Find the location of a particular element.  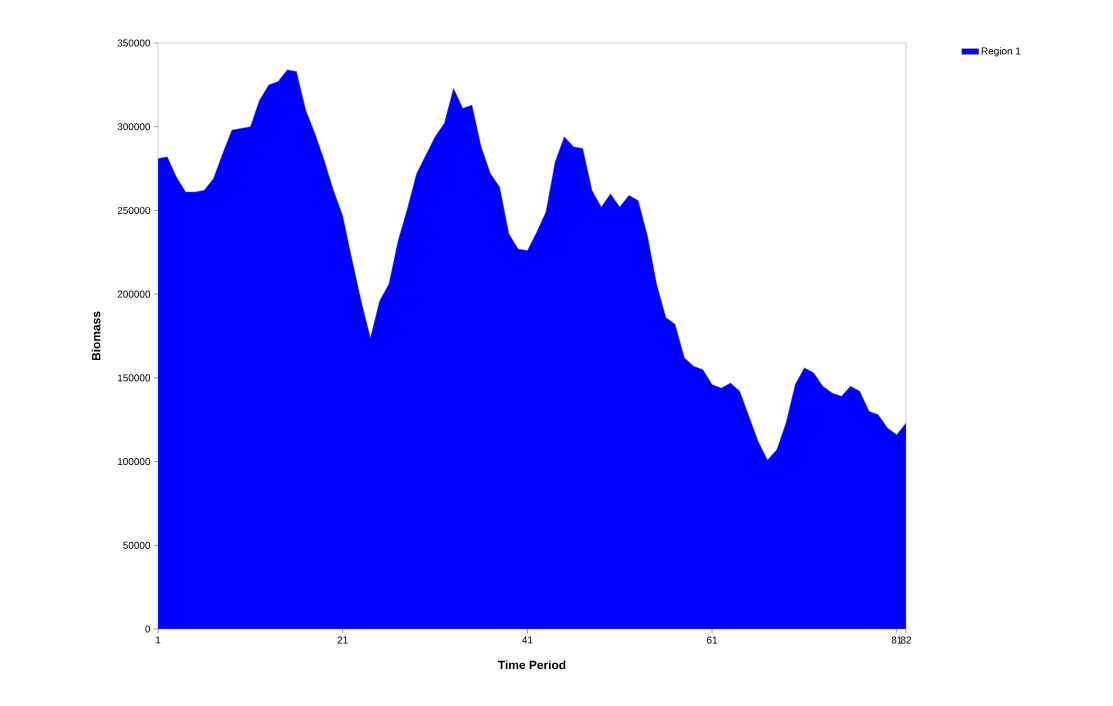

y-tick-label: 250000 is located at coordinates (134, 210).